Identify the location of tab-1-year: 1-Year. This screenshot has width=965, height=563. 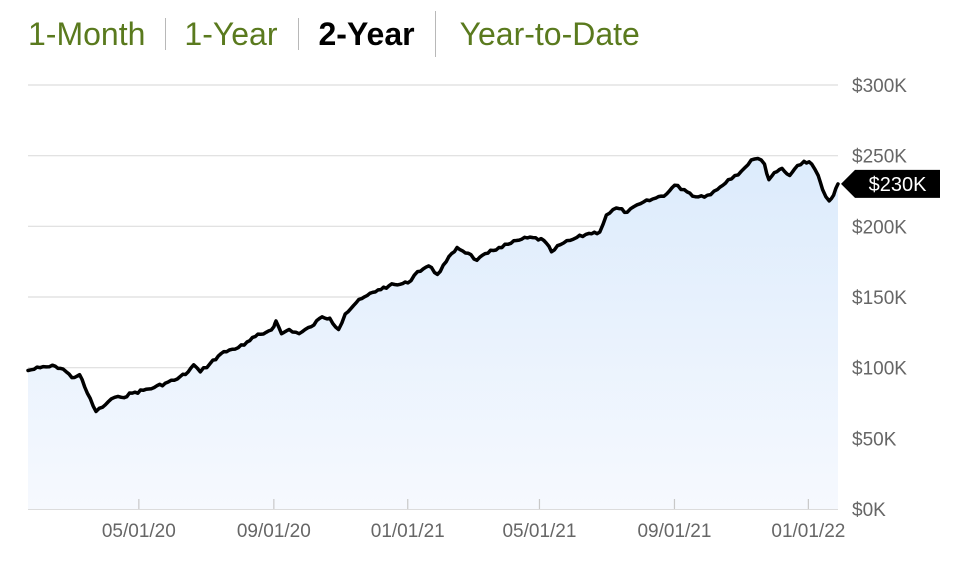
(231, 33).